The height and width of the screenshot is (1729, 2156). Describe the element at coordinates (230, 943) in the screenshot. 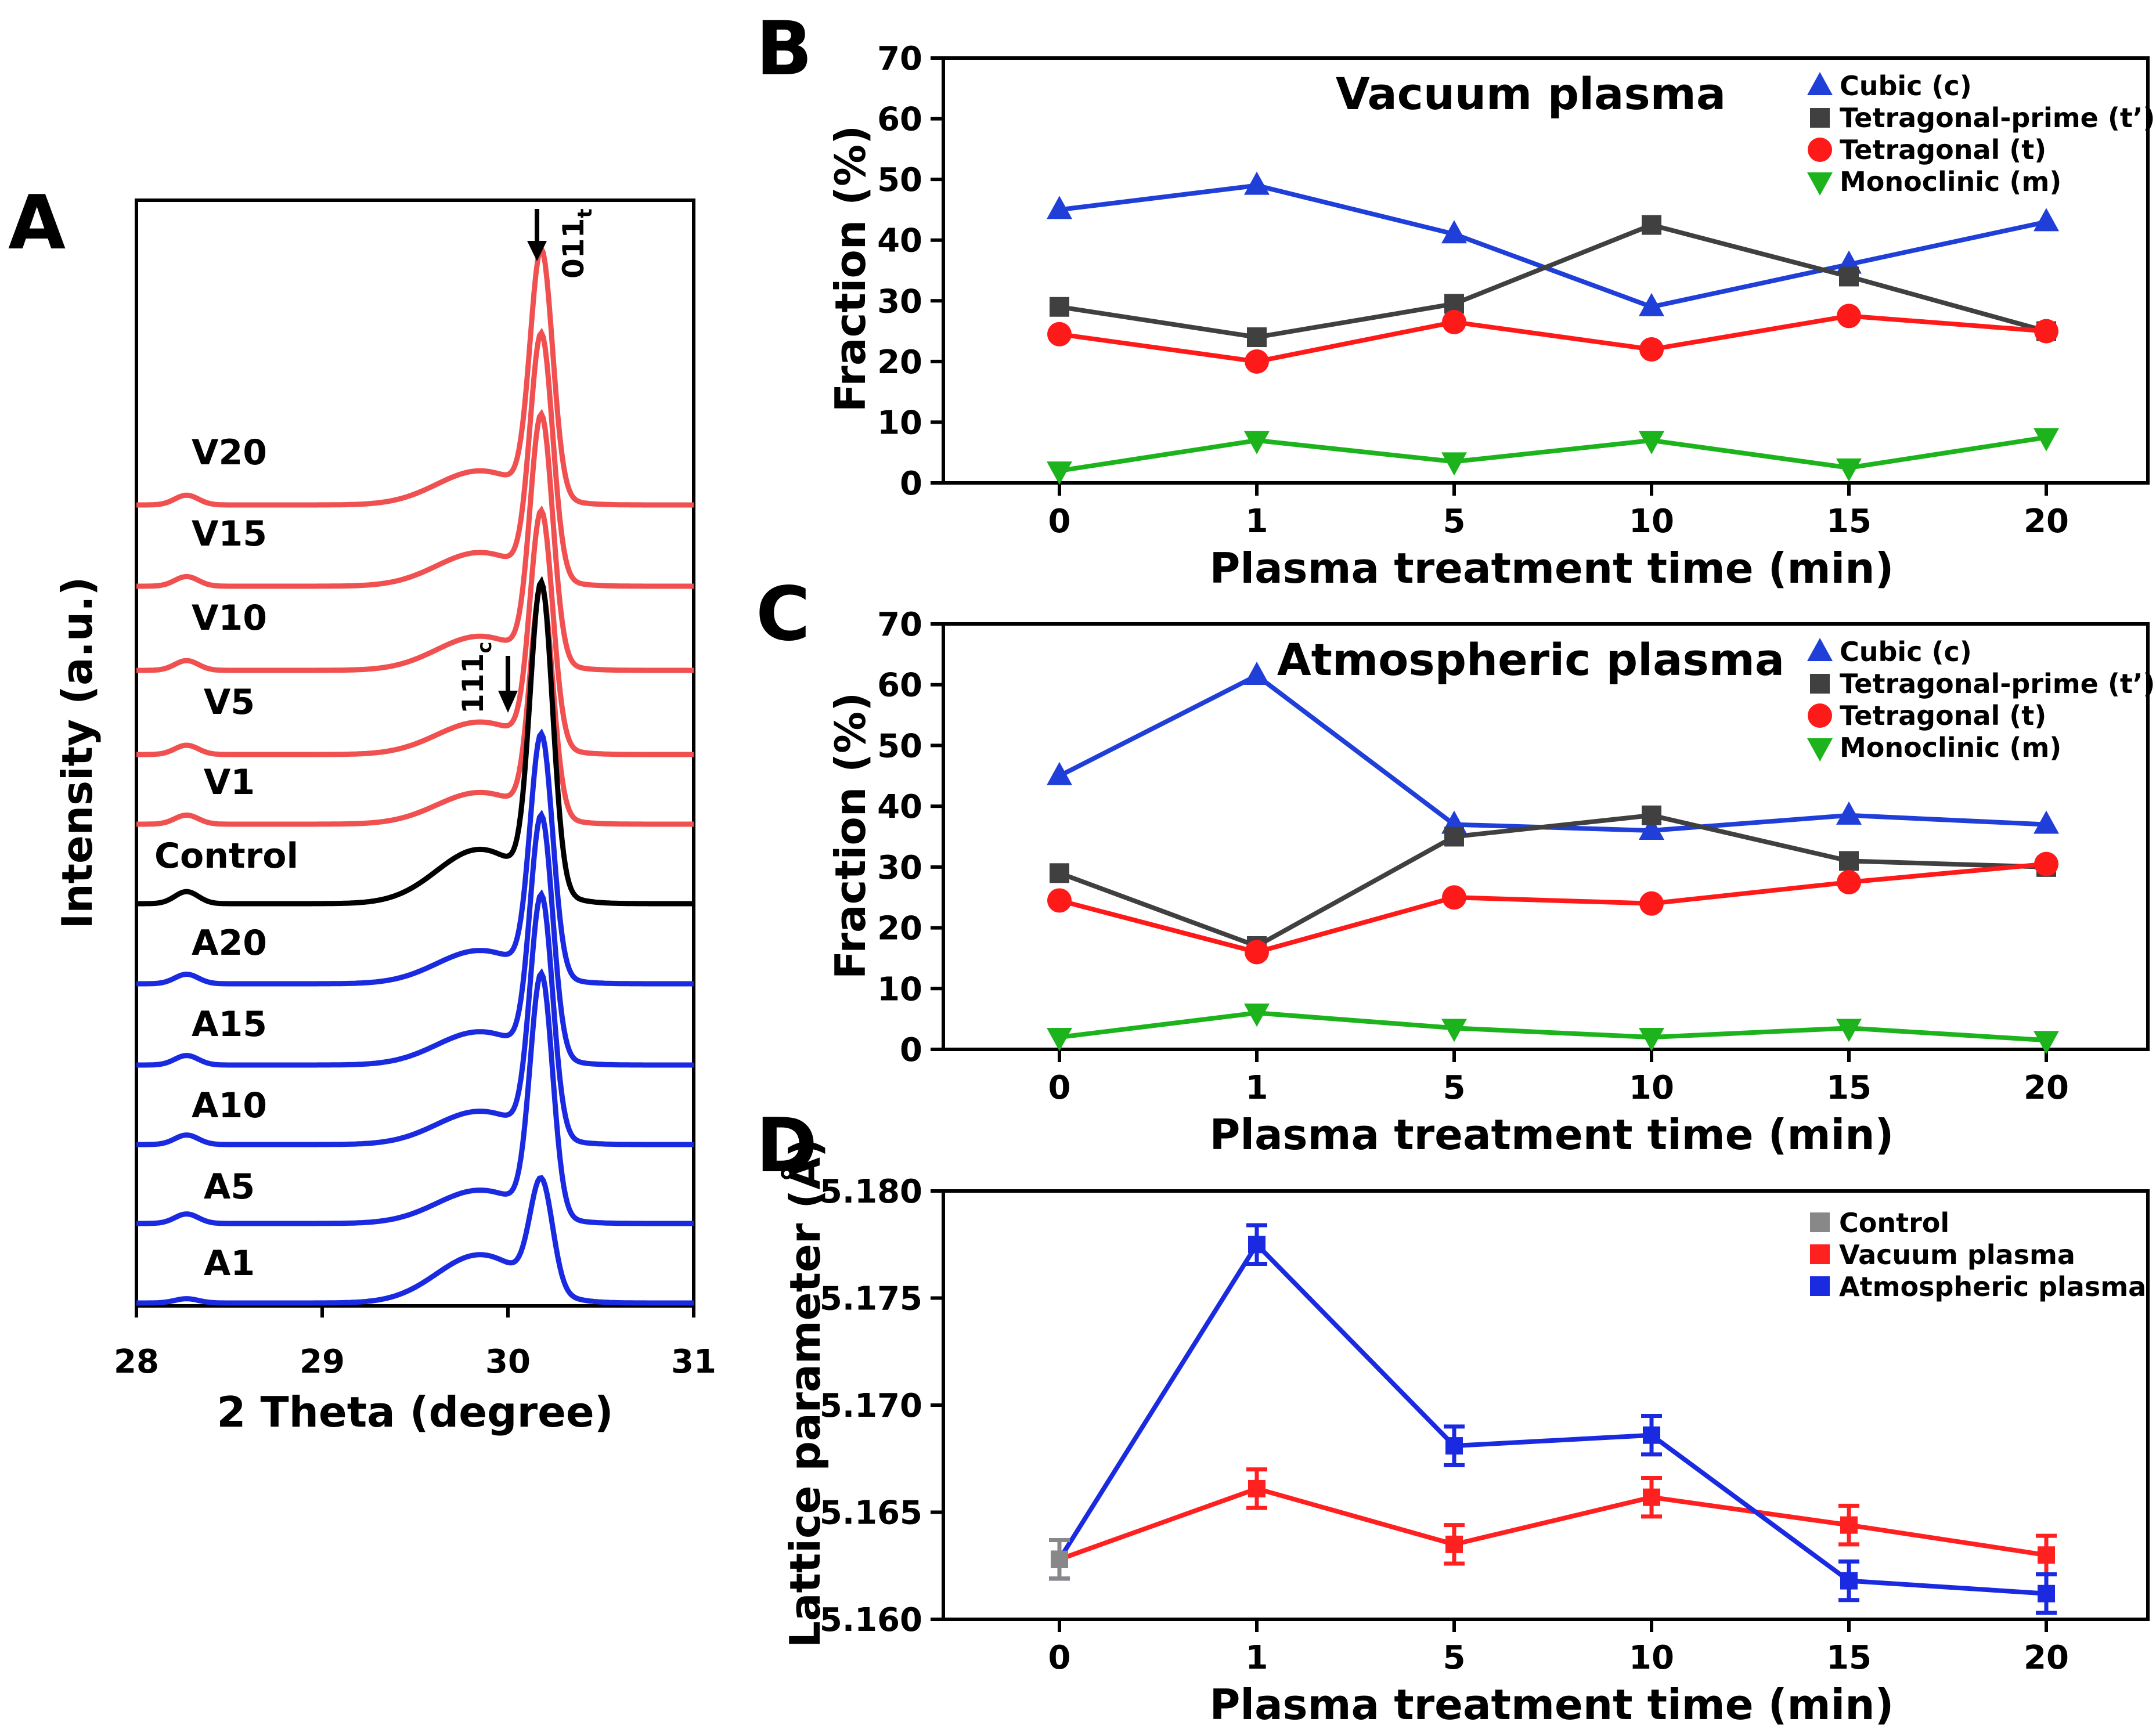

I see `trace-label-a20: A20` at that location.